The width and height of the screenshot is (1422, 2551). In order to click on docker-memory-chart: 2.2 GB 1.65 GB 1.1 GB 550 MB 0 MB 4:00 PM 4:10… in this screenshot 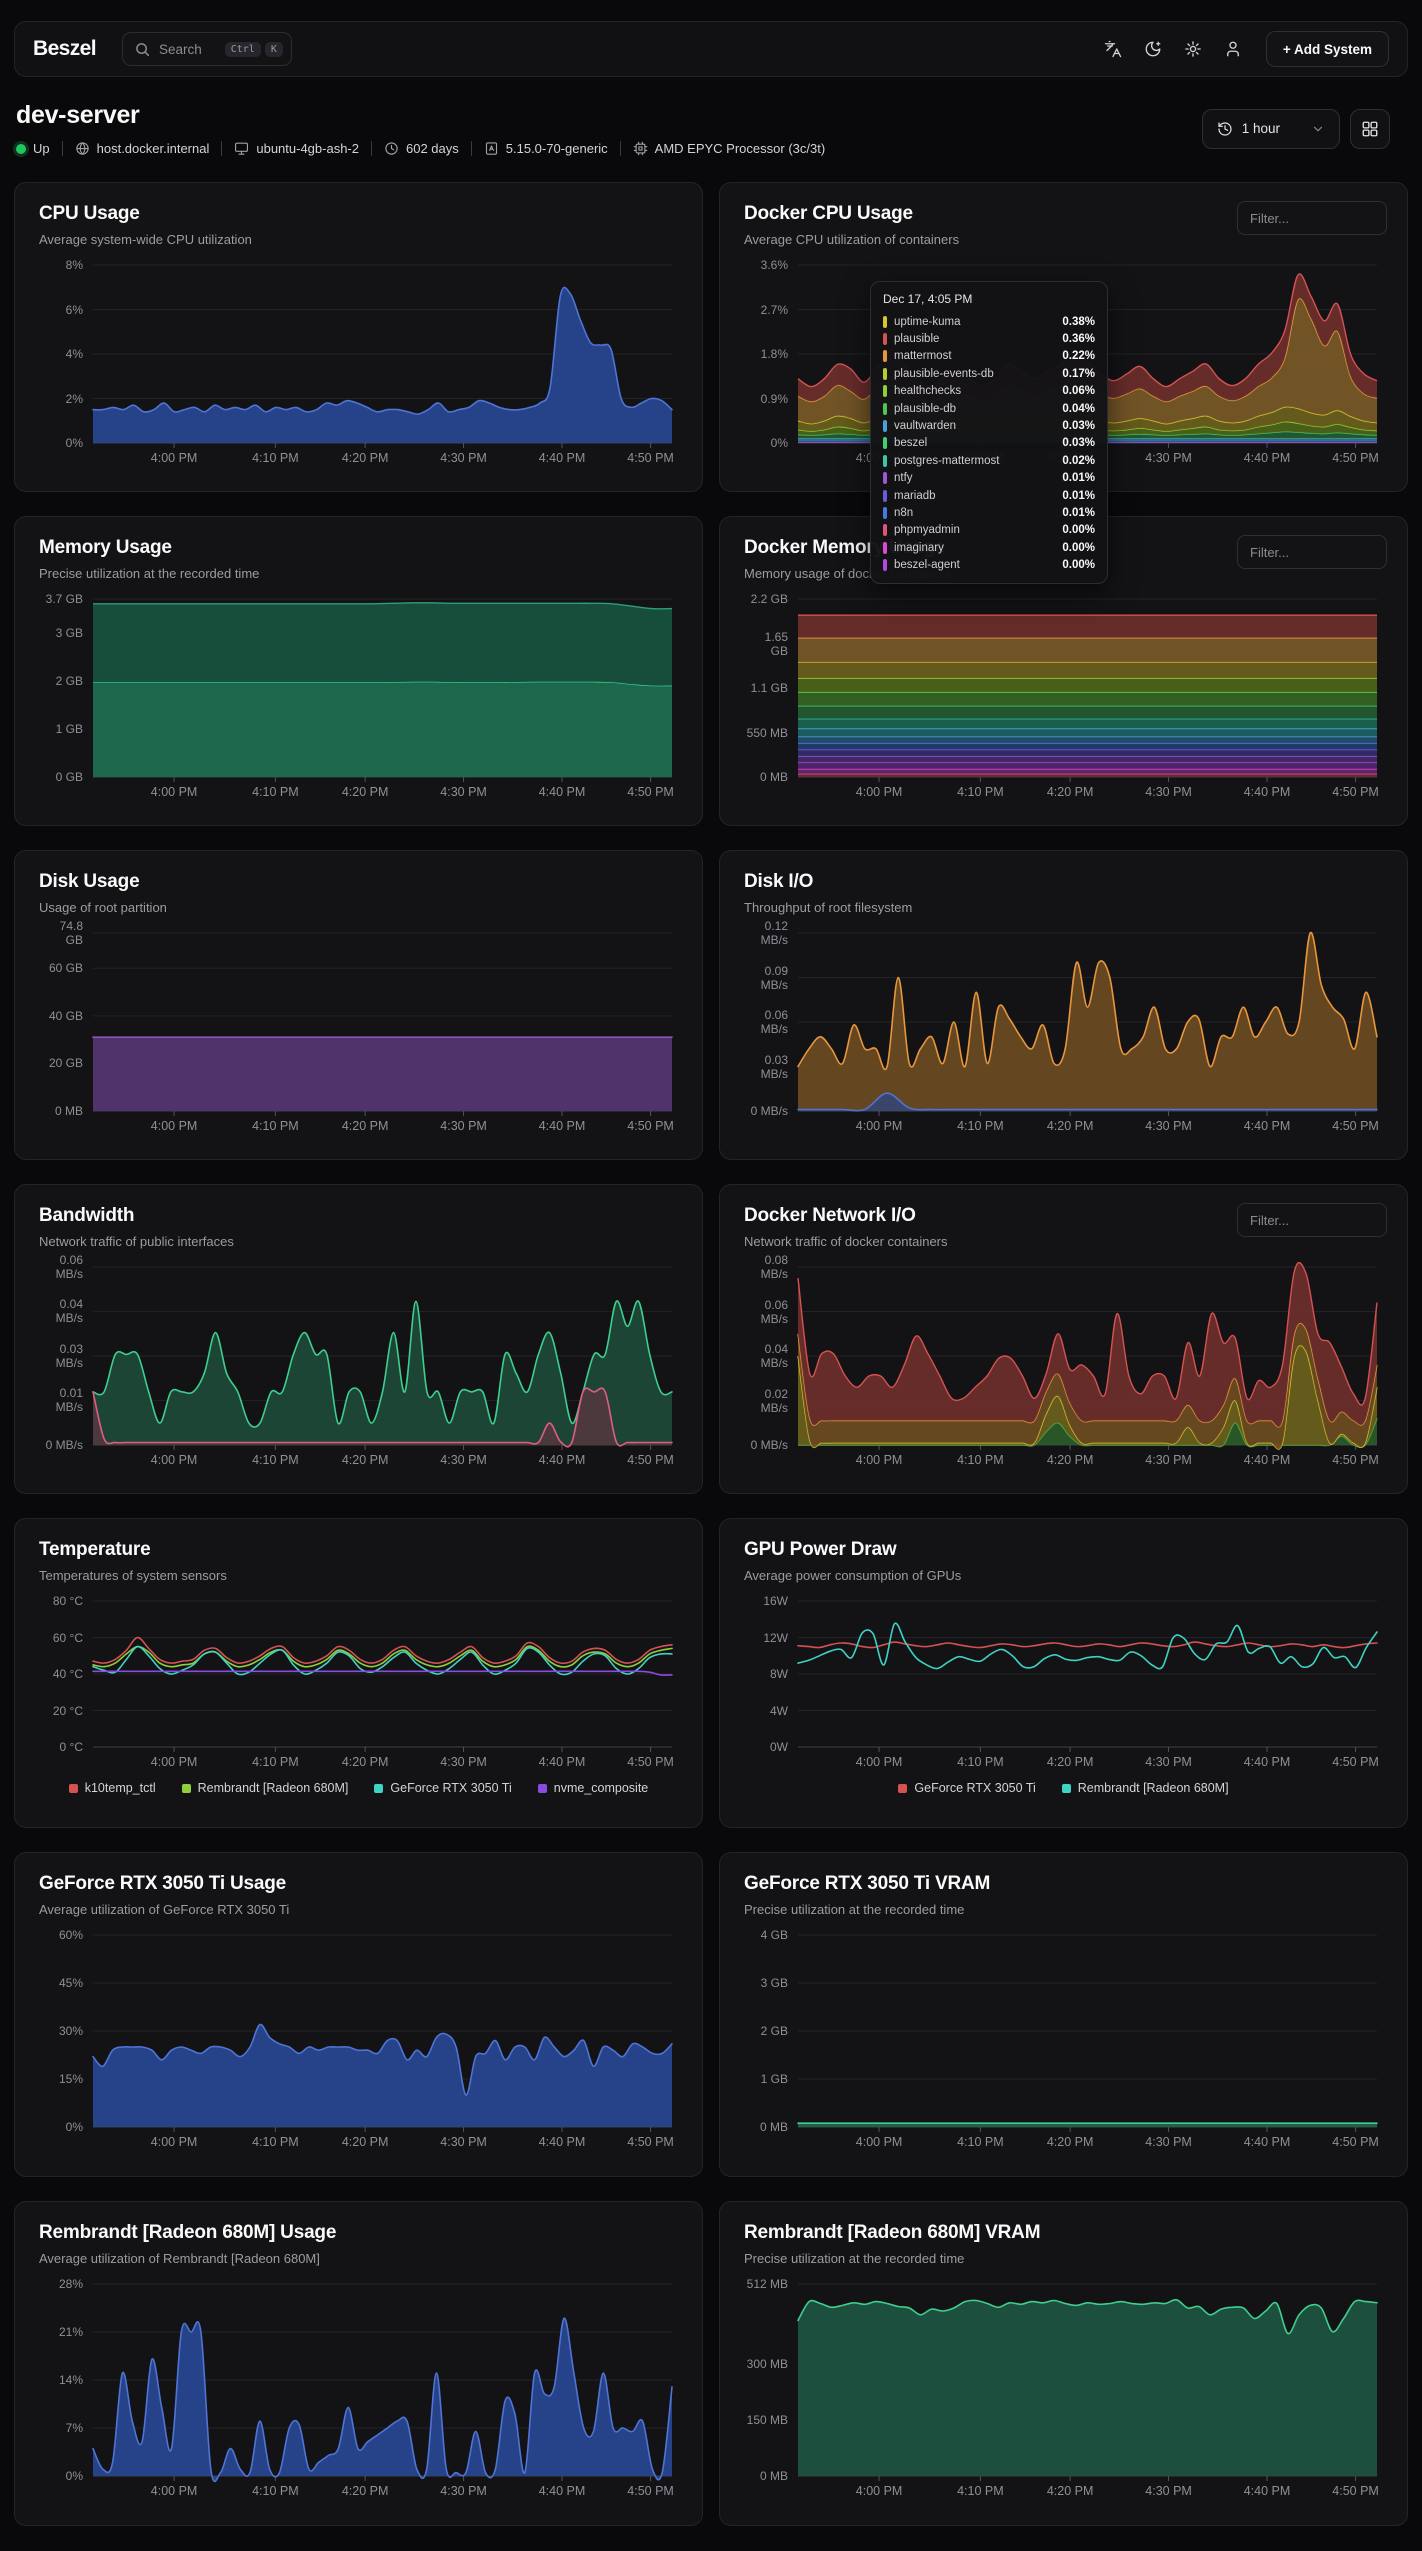, I will do `click(1062, 695)`.